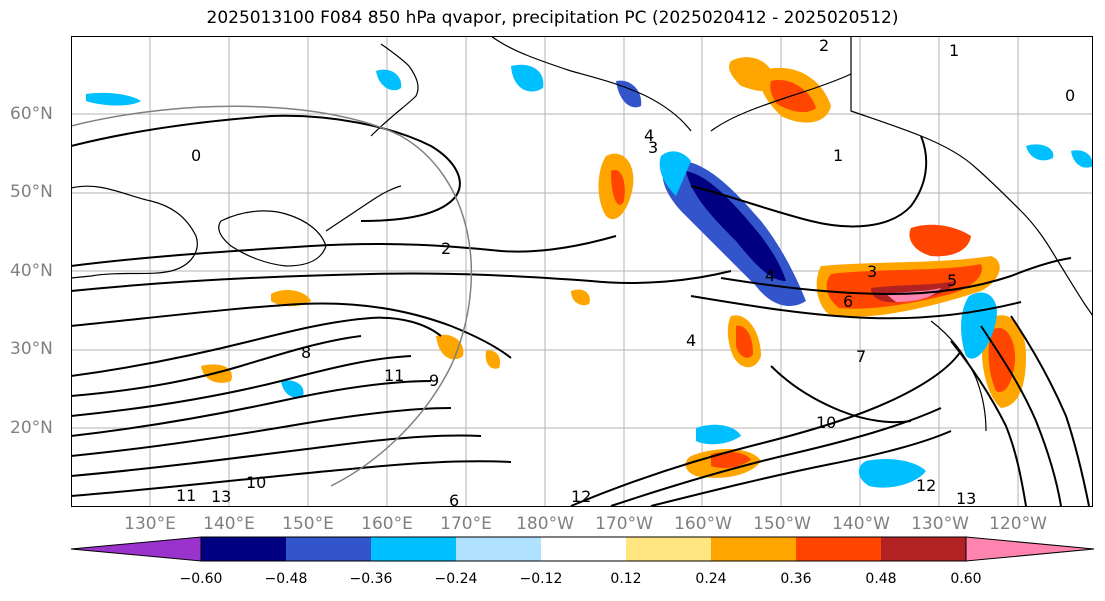  What do you see at coordinates (861, 524) in the screenshot?
I see `lon-label: 140°W` at bounding box center [861, 524].